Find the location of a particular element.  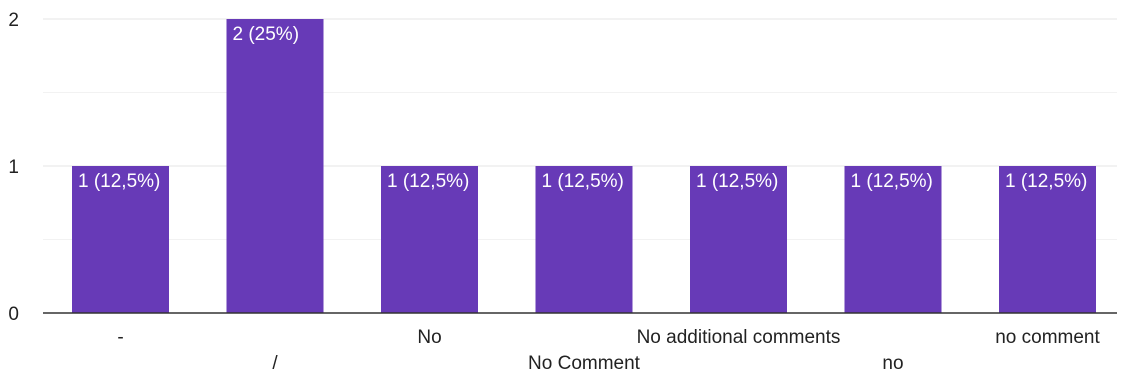

x-tick-label: - is located at coordinates (120, 337).